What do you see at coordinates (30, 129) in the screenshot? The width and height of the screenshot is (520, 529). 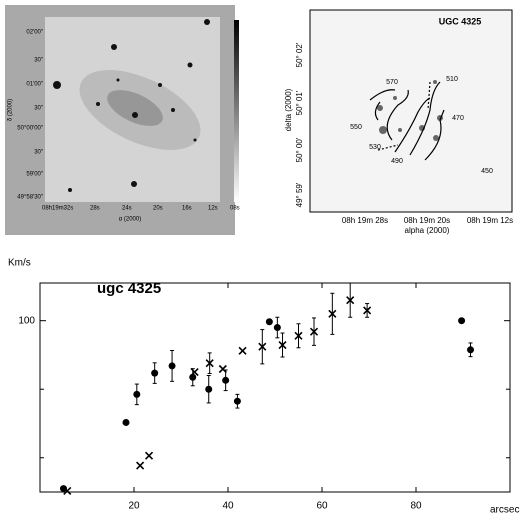 I see `y-tick-label: 50°00'00"` at bounding box center [30, 129].